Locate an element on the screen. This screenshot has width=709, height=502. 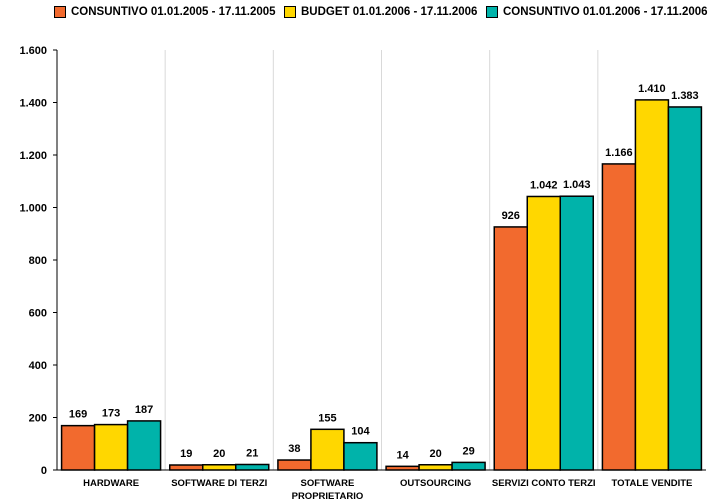
y-tick-label: 800 is located at coordinates (38, 261).